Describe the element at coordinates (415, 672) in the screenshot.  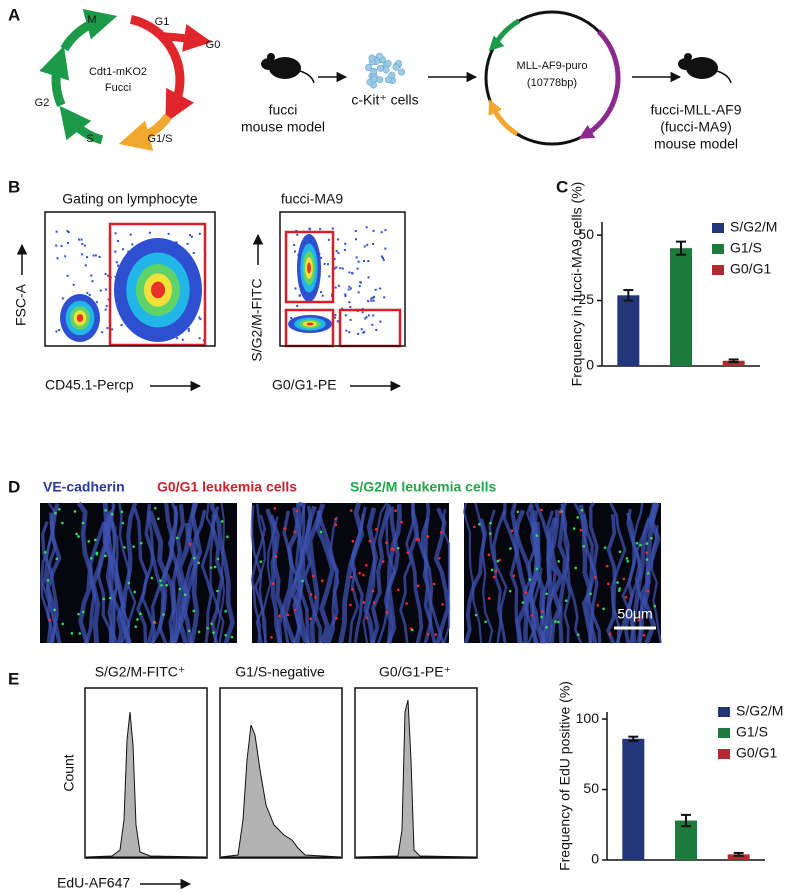
I see `histogram-title: G0/G1-PE⁺` at that location.